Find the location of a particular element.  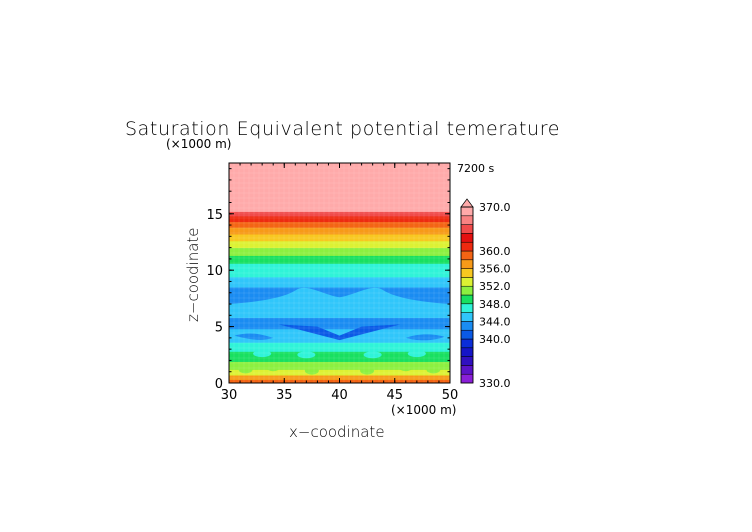

x-tick-label: 50 is located at coordinates (450, 395).